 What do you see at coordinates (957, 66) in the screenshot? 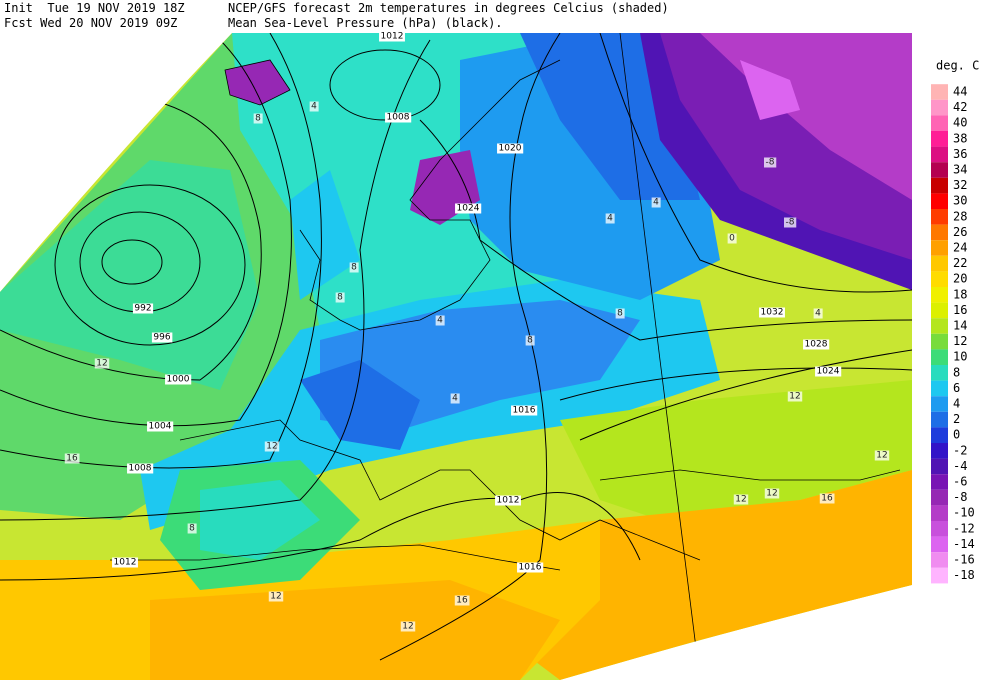
I see `legend-title: deg. C` at bounding box center [957, 66].